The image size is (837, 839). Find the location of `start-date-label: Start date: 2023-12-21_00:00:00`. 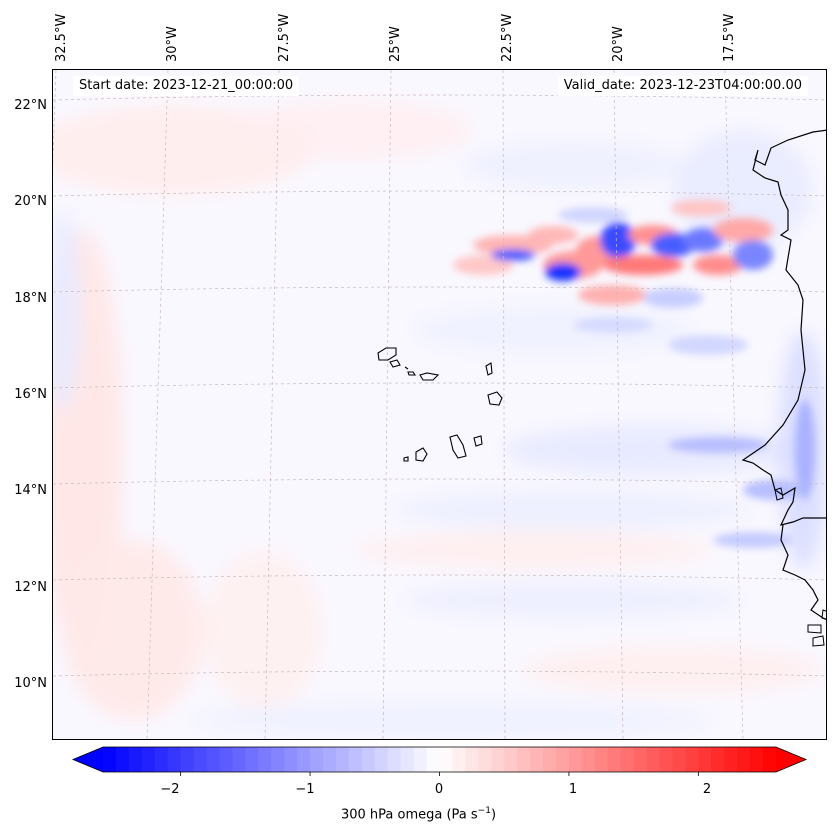

start-date-label: Start date: 2023-12-21_00:00:00 is located at coordinates (186, 86).